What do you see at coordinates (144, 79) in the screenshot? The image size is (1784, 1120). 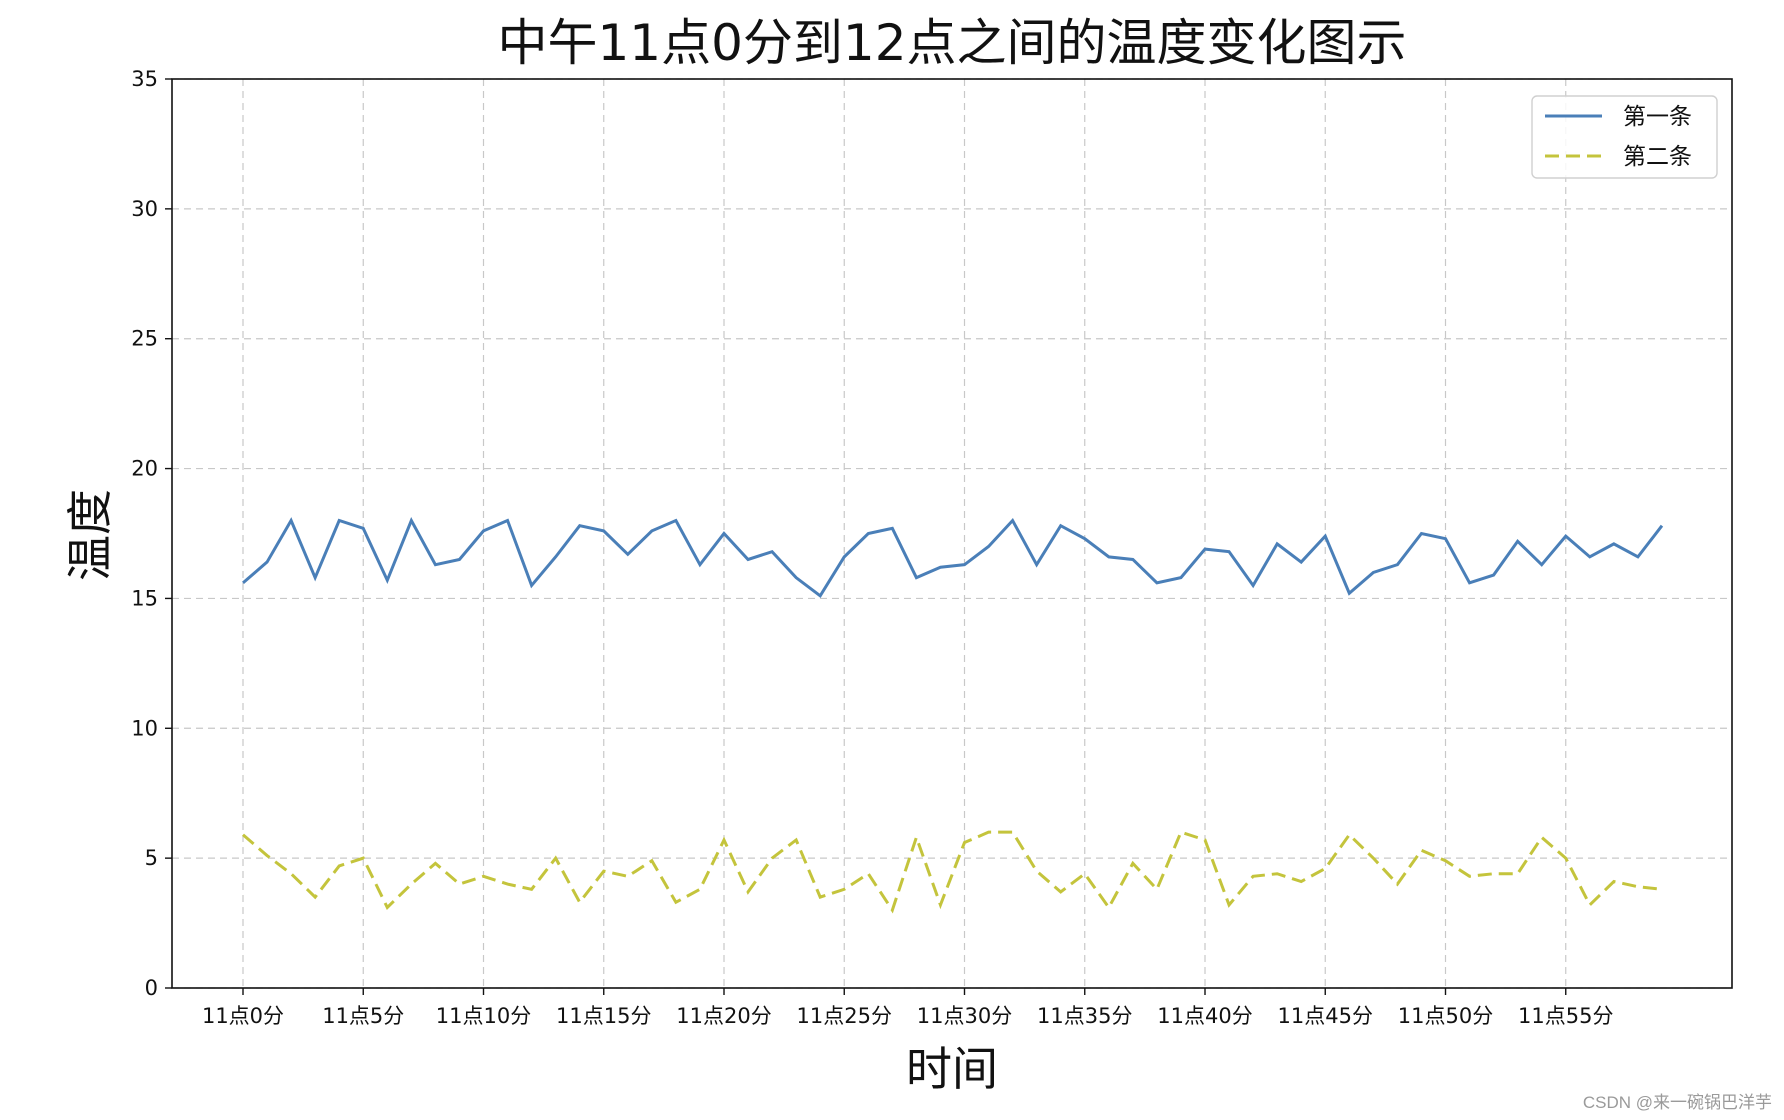 I see `y-tick-label: 35` at bounding box center [144, 79].